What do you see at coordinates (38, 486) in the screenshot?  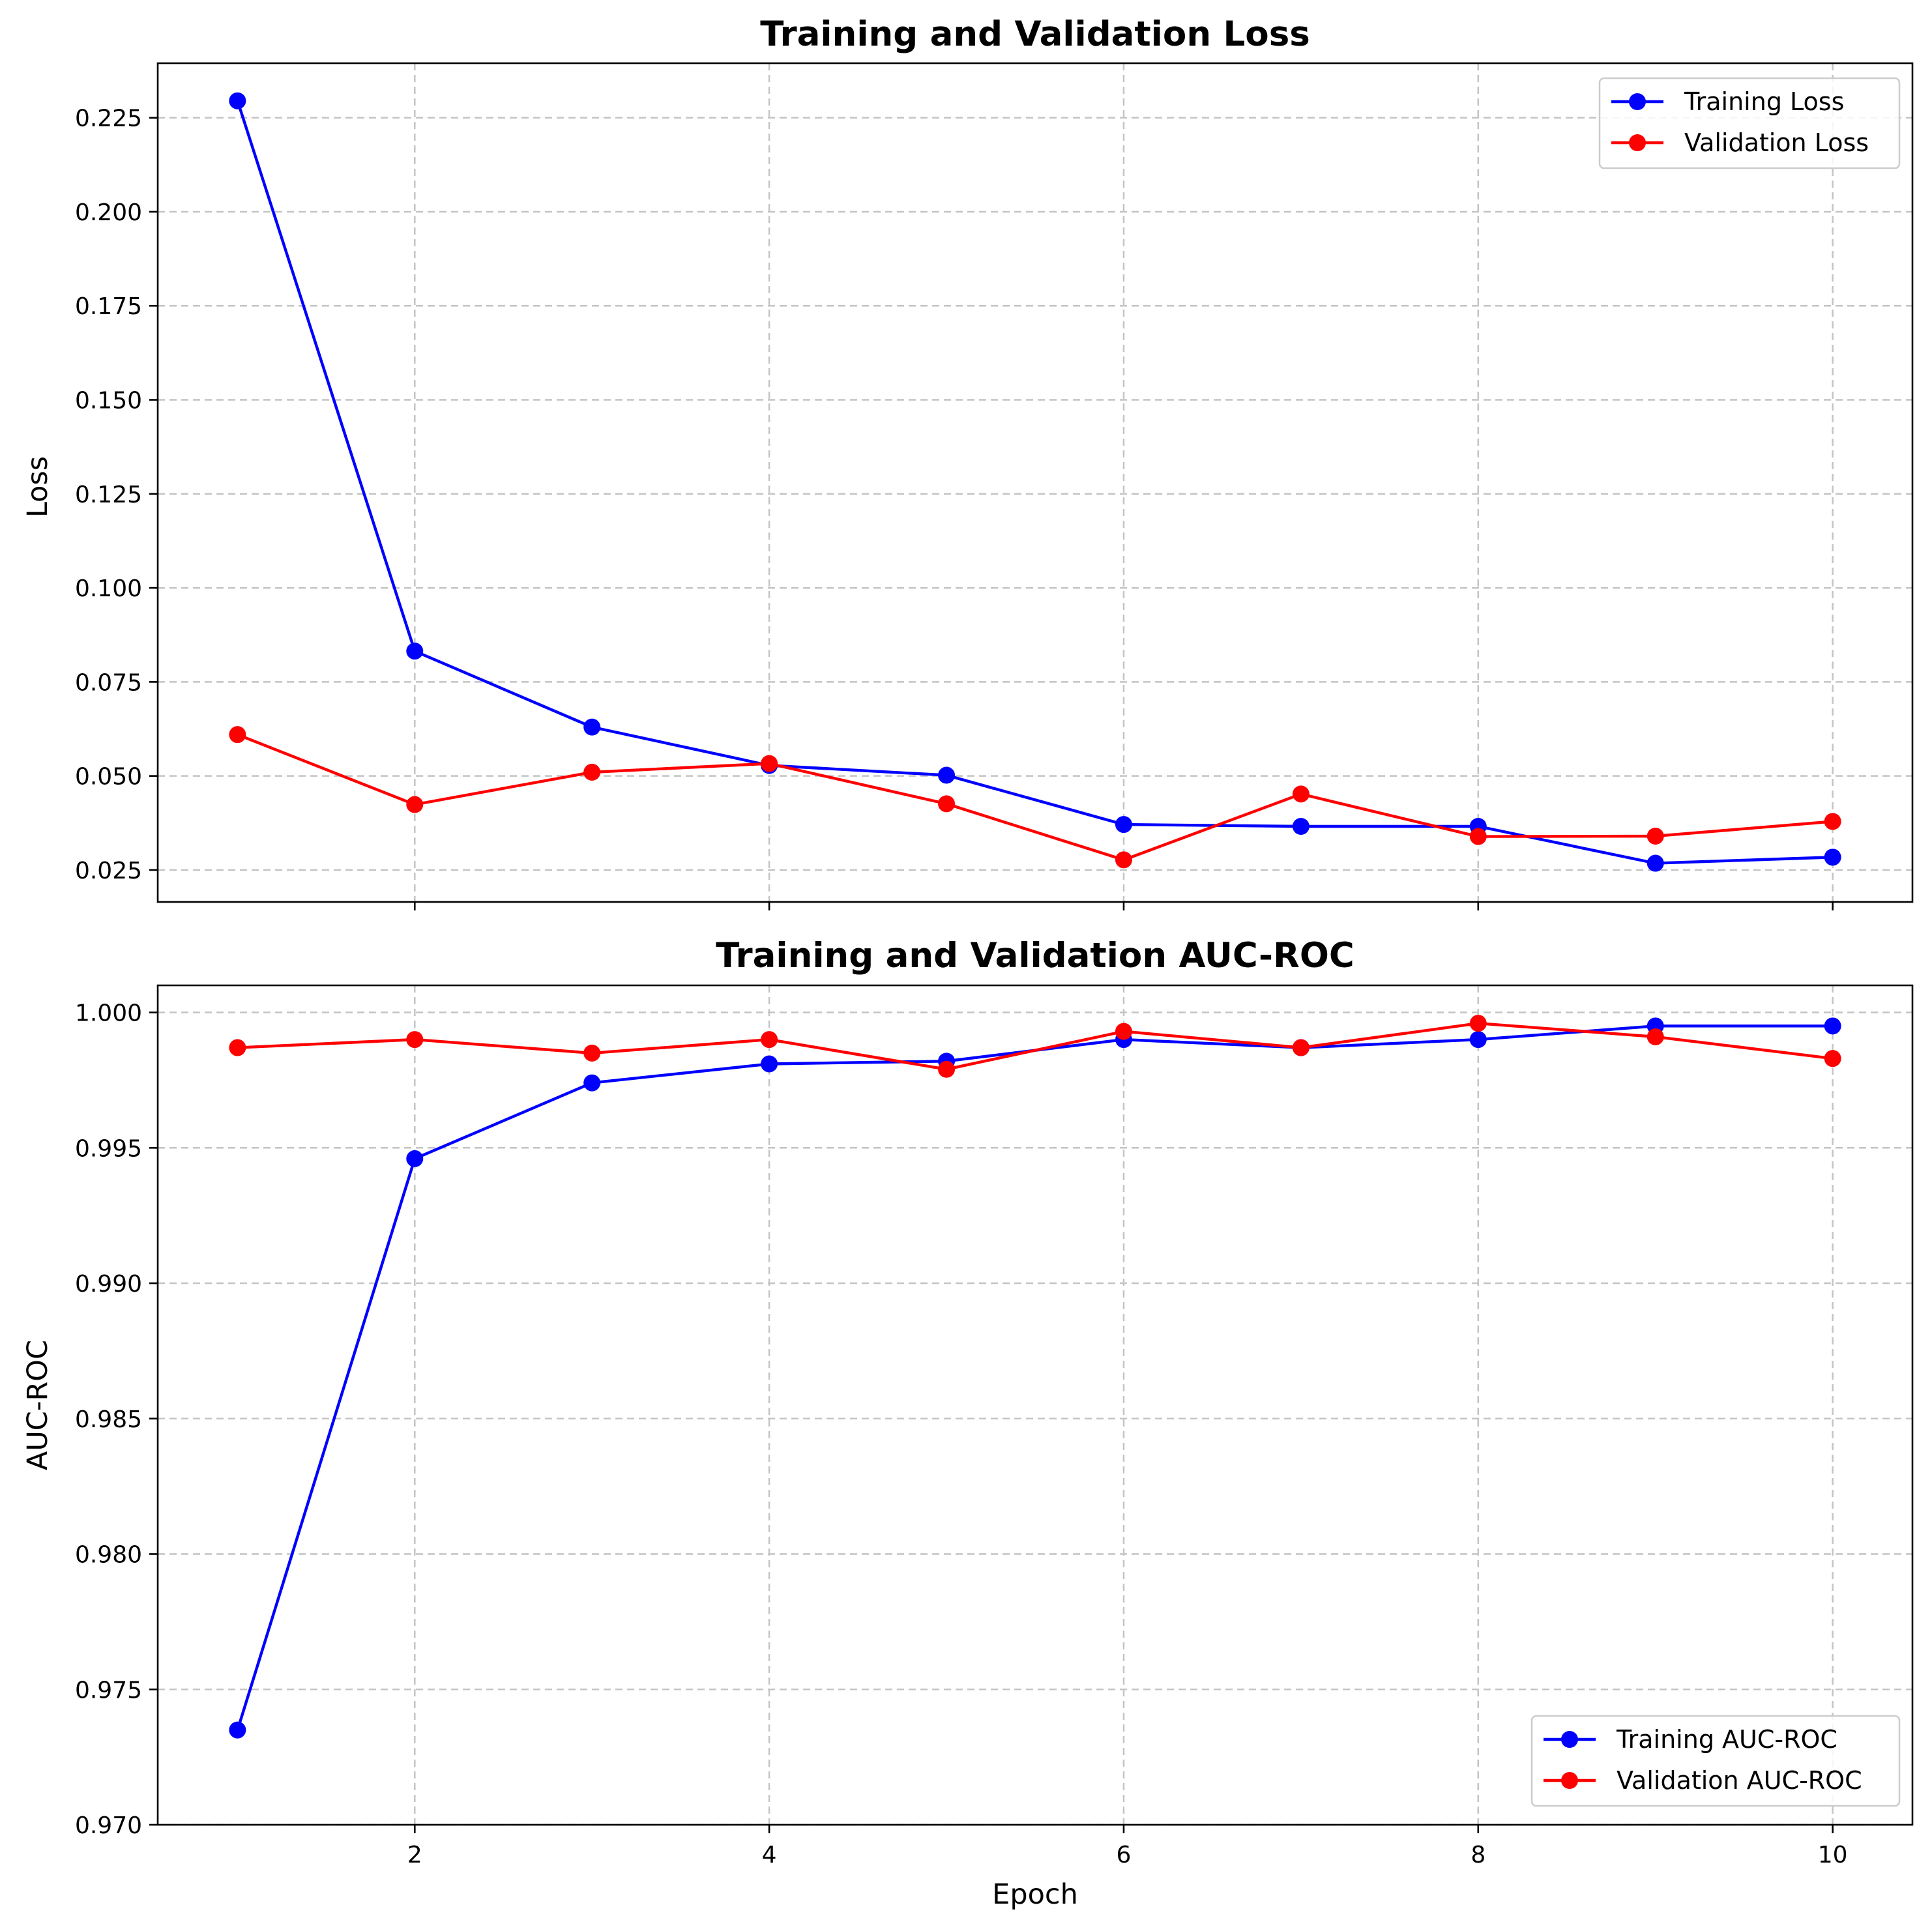 I see `loss-y-axis-label: Loss` at bounding box center [38, 486].